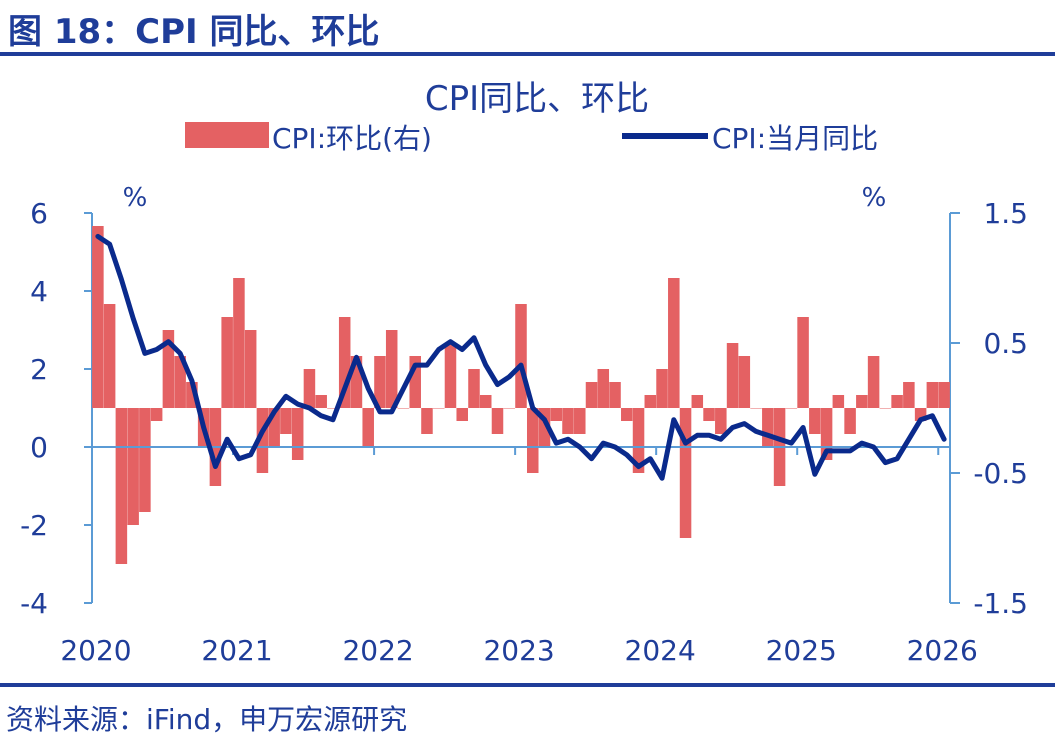  I want to click on legend: CPI:环比(右) CPI:当月同比, so click(531, 138).